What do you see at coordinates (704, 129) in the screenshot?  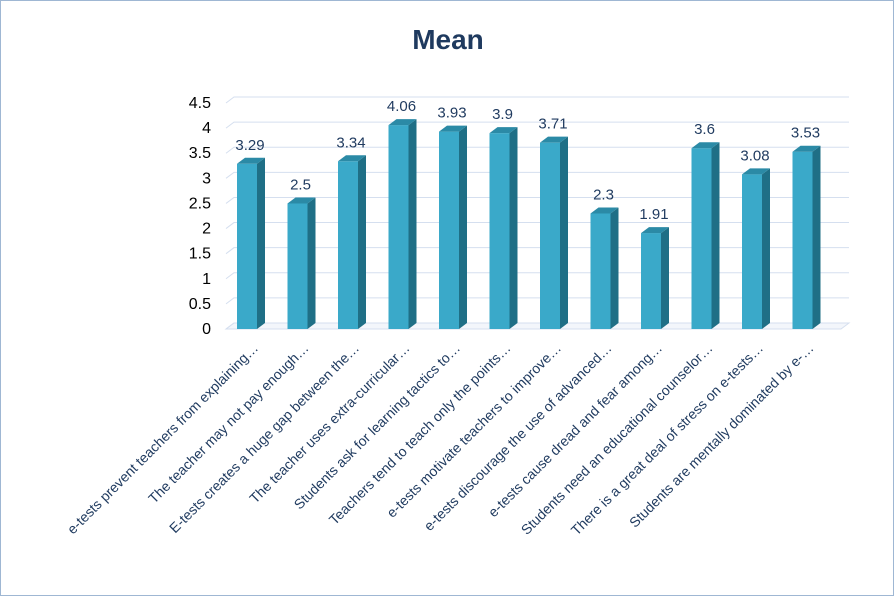 I see `data-label: 3.6` at bounding box center [704, 129].